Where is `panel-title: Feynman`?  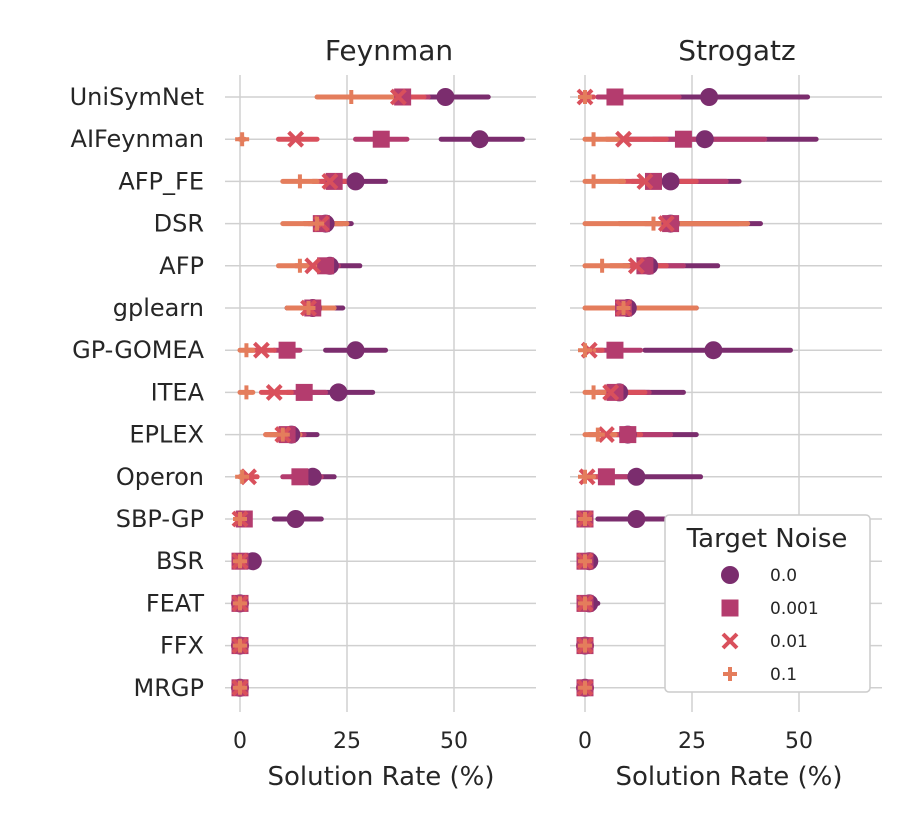 panel-title: Feynman is located at coordinates (389, 50).